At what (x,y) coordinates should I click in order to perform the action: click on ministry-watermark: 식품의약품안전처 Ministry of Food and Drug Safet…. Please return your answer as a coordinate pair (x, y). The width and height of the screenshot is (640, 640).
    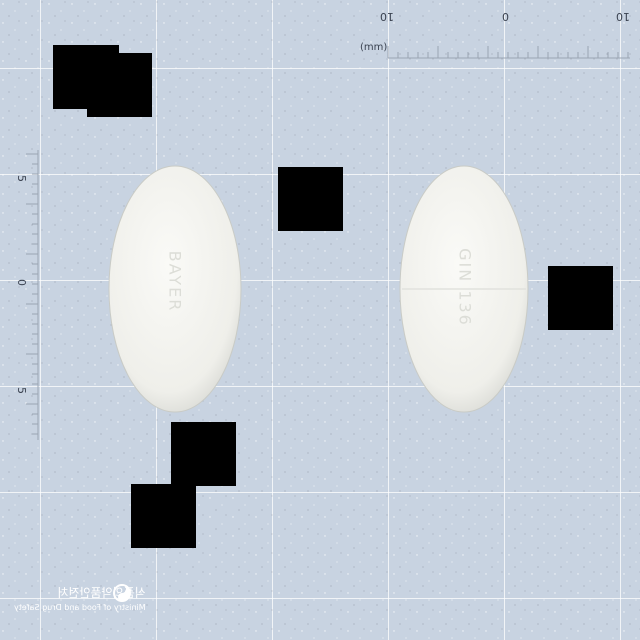
    Looking at the image, I should click on (80, 598).